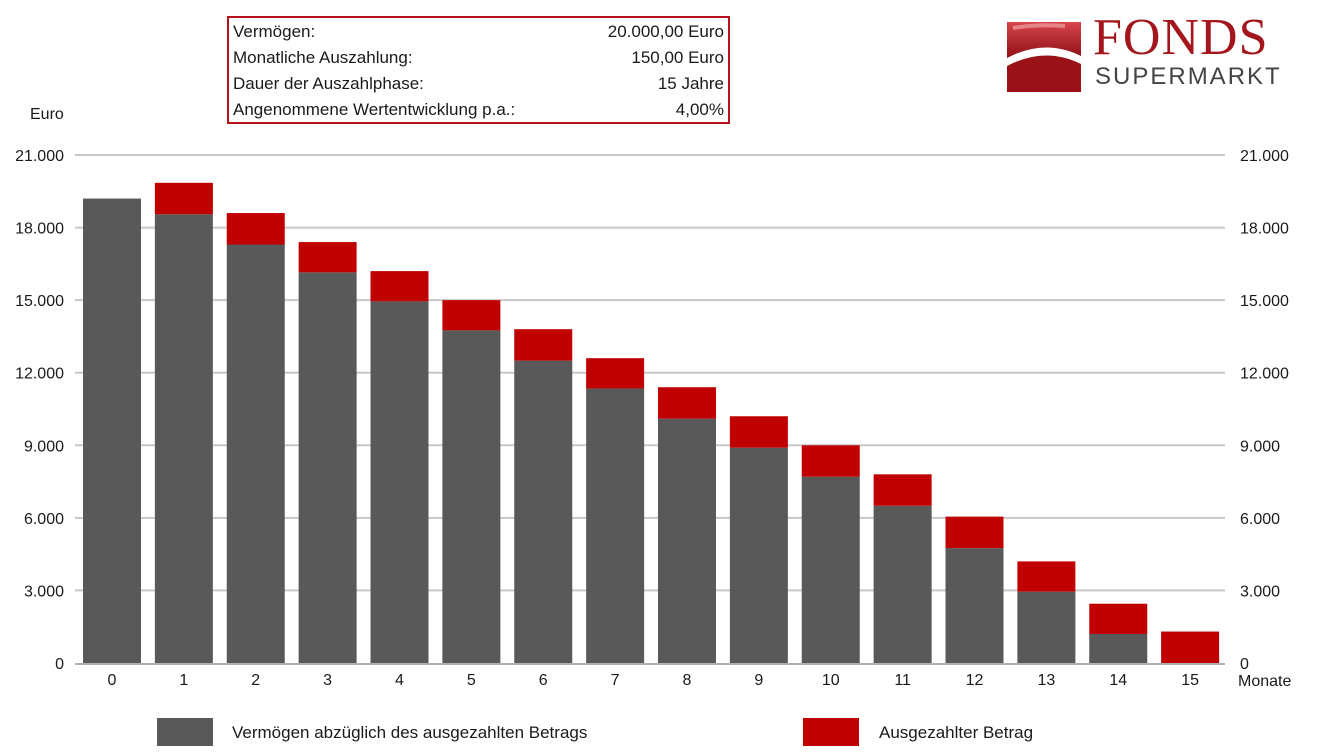 This screenshot has height=754, width=1322. What do you see at coordinates (185, 732) in the screenshot?
I see `legend-swatch-remaining` at bounding box center [185, 732].